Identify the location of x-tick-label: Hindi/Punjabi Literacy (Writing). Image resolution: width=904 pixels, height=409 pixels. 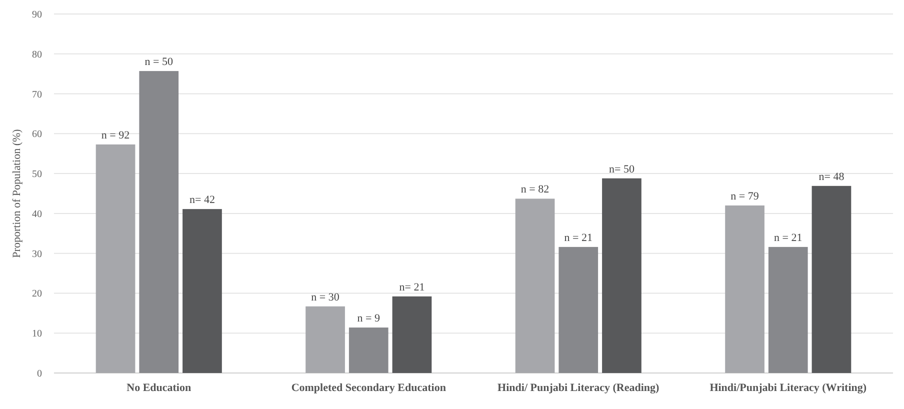
(788, 388).